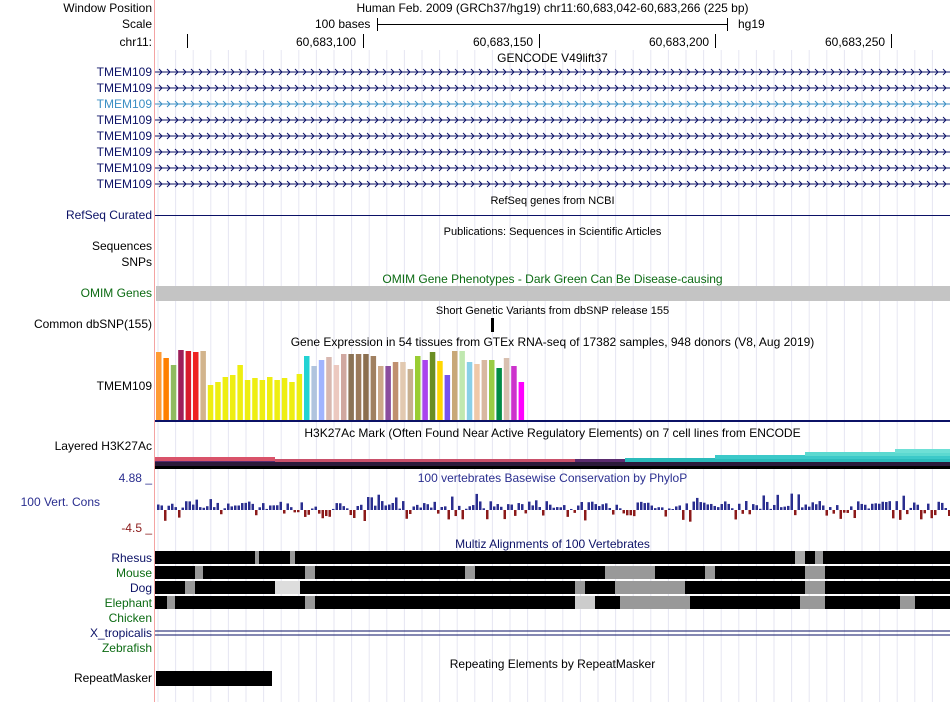 The image size is (950, 702). I want to click on gencode-label-4: TMEM109, so click(124, 120).